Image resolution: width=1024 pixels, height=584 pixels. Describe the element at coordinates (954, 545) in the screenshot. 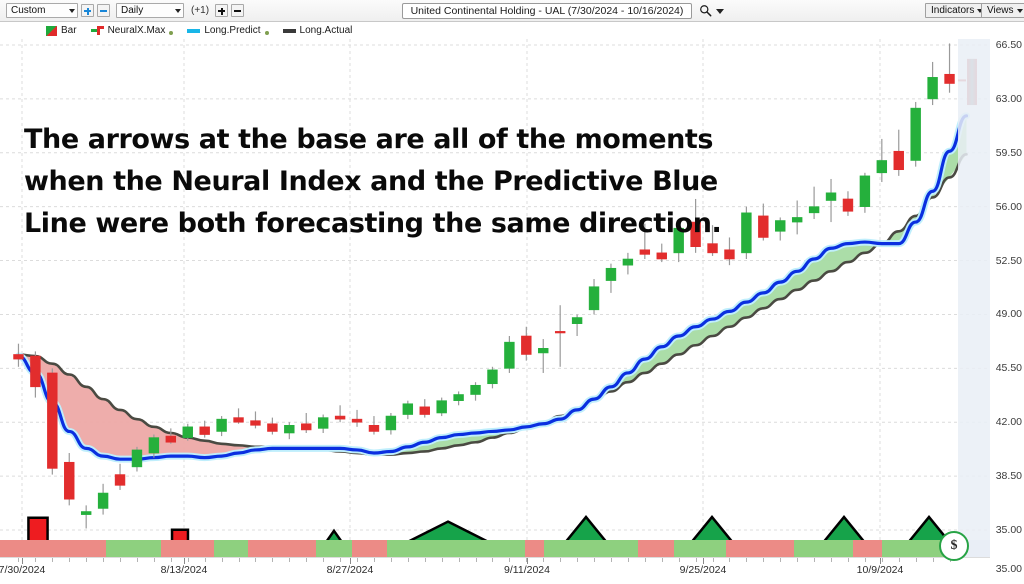

I see `dollar-icon: $` at that location.